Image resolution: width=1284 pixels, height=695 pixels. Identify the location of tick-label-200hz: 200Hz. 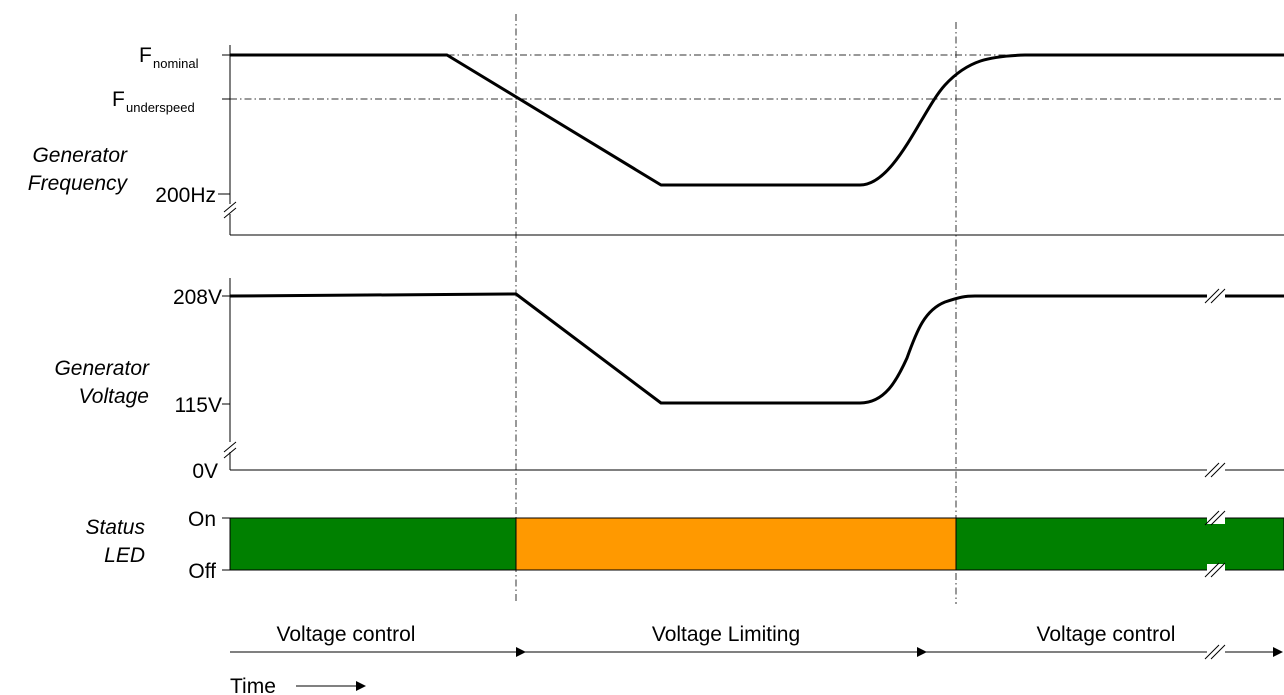
(185, 195).